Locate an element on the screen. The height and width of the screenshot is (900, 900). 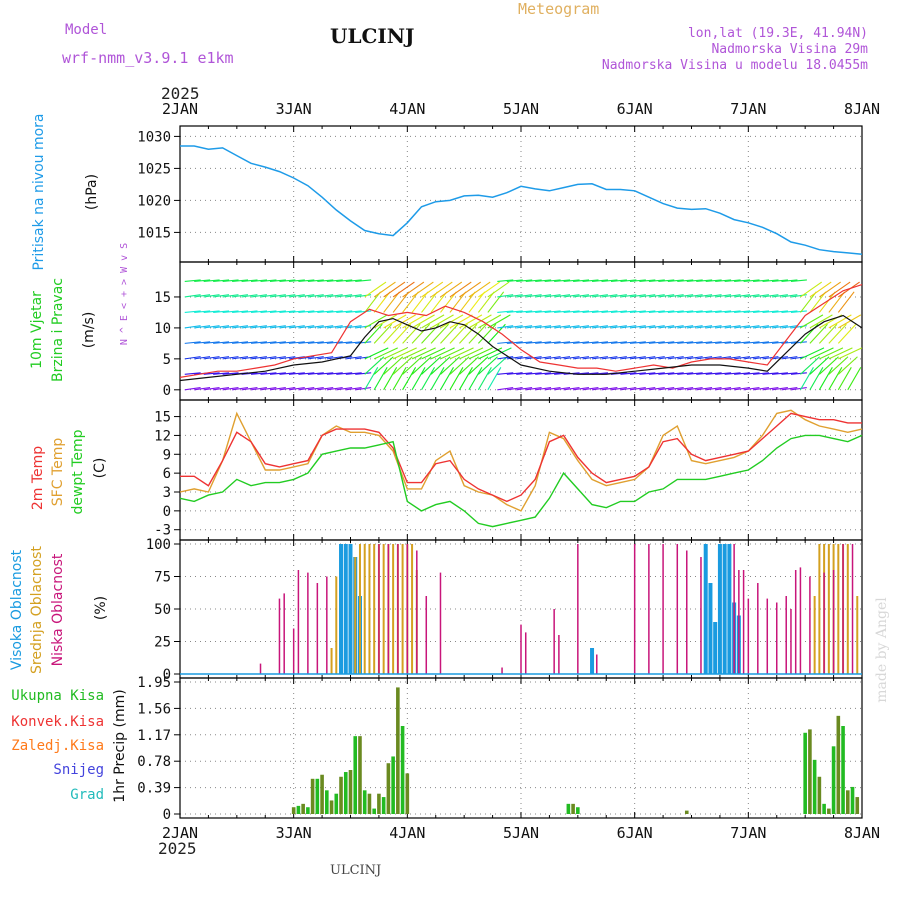
temp-ylabel-2m: 2m Temp is located at coordinates (38, 478).